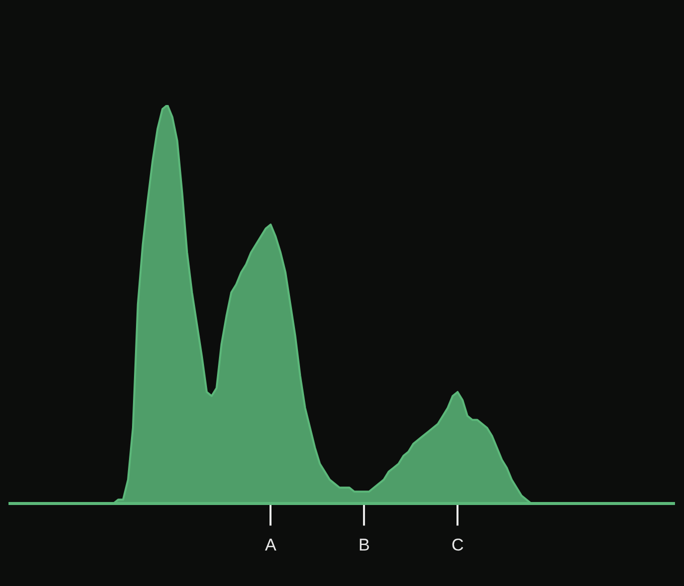 This screenshot has height=586, width=684. Describe the element at coordinates (271, 544) in the screenshot. I see `x-tick-label: A` at that location.